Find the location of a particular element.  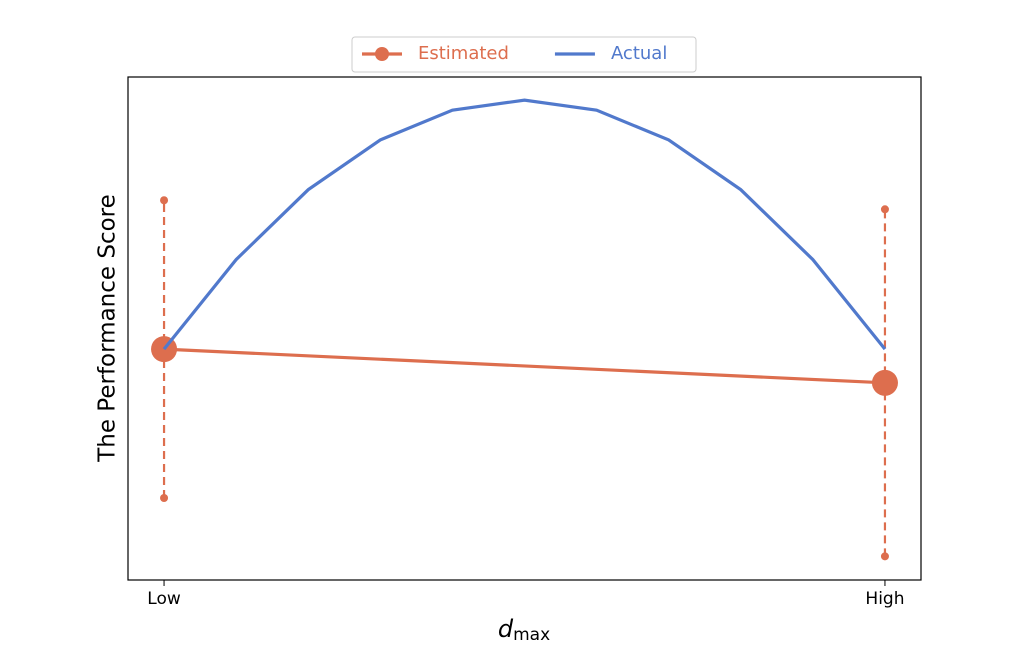

x-axis-label-sub: max is located at coordinates (531, 635).